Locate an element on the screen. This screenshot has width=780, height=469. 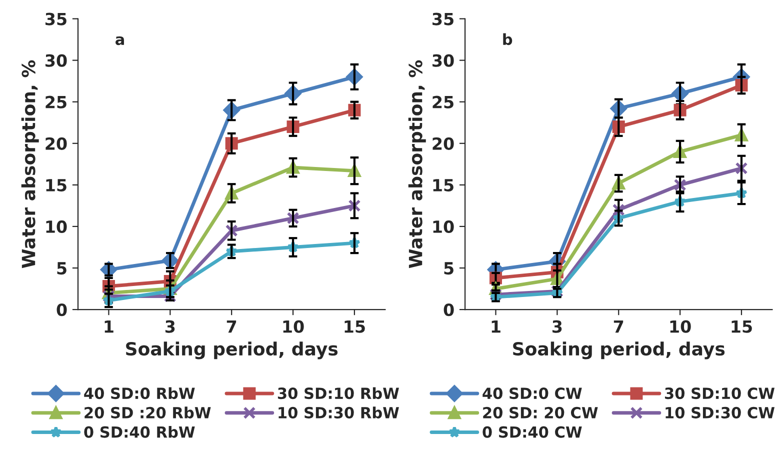
legend-label: 40 SD:0 RbW is located at coordinates (139, 393).